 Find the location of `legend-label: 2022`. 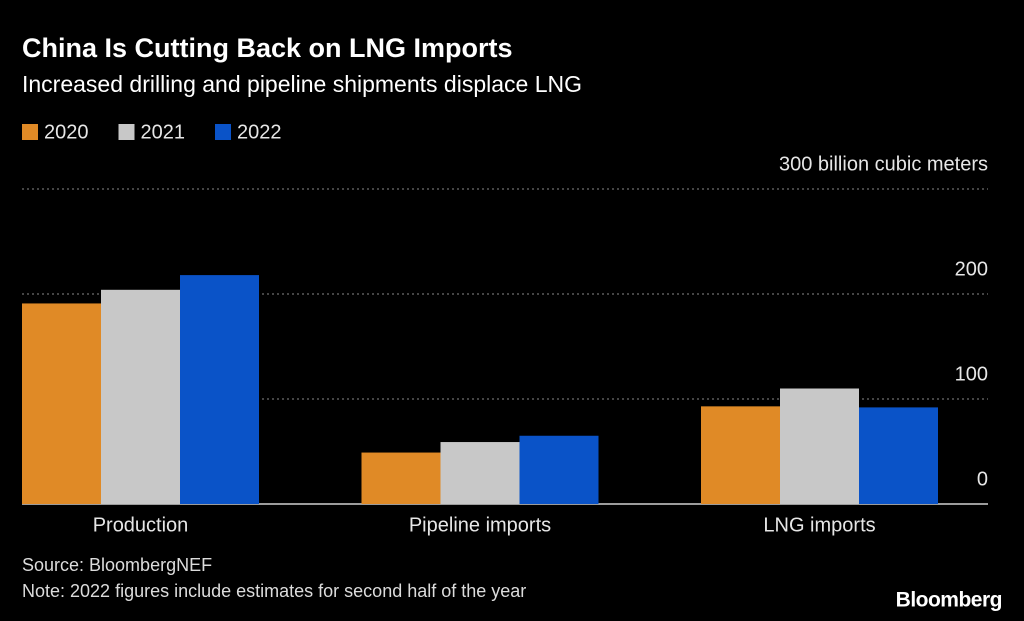

legend-label: 2022 is located at coordinates (259, 132).